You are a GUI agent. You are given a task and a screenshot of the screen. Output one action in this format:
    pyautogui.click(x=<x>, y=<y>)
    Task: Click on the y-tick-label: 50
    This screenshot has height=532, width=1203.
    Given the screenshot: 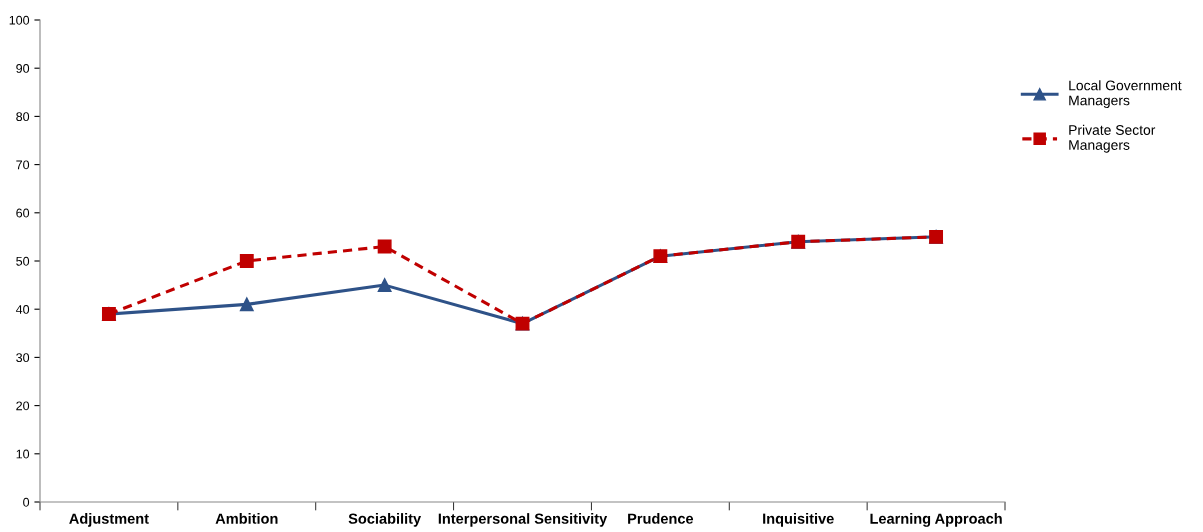 What is the action you would take?
    pyautogui.click(x=23, y=261)
    